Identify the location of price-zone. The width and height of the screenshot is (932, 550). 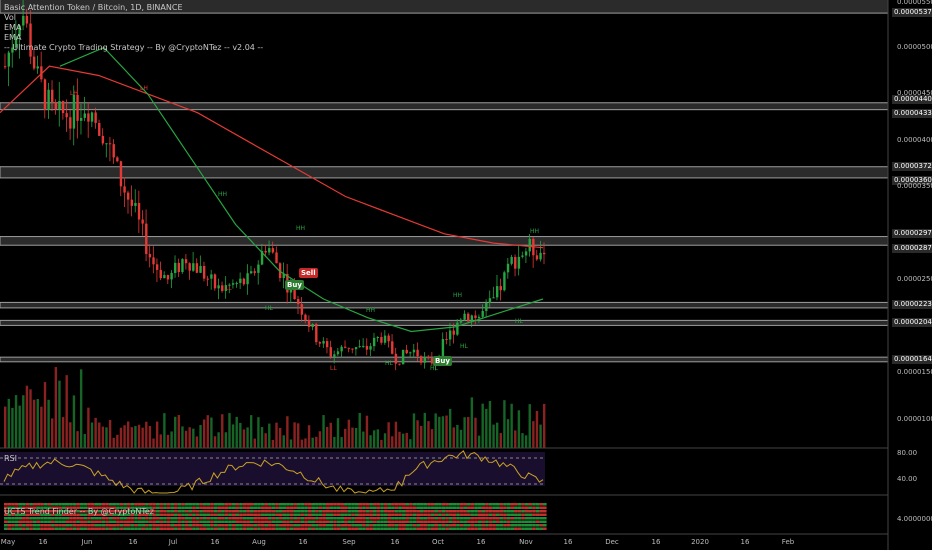
(444, 106).